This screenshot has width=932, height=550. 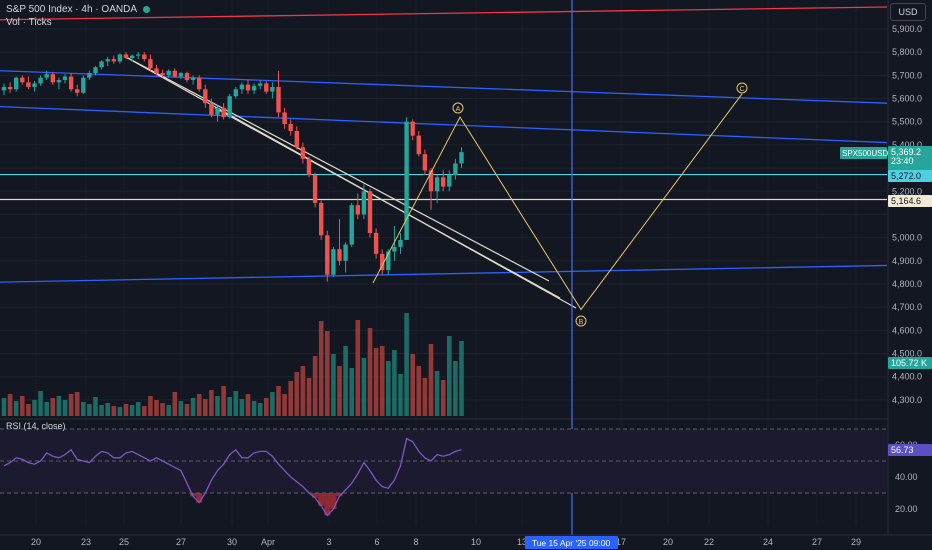 What do you see at coordinates (444, 125) in the screenshot?
I see `channel-middle-line` at bounding box center [444, 125].